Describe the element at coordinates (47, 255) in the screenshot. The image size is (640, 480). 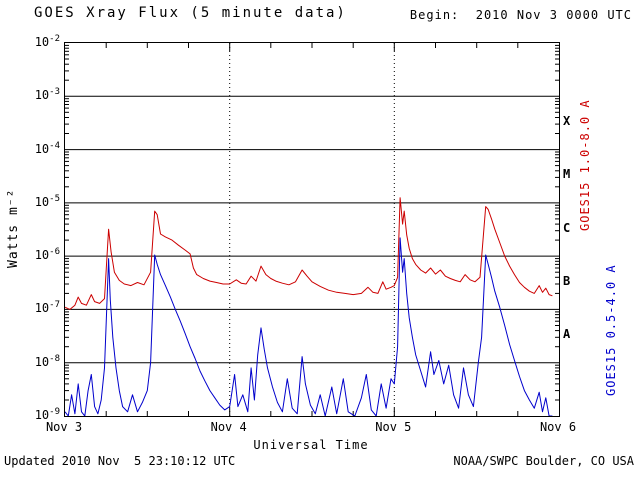
I see `y-tick-label: 10⁻⁶` at that location.